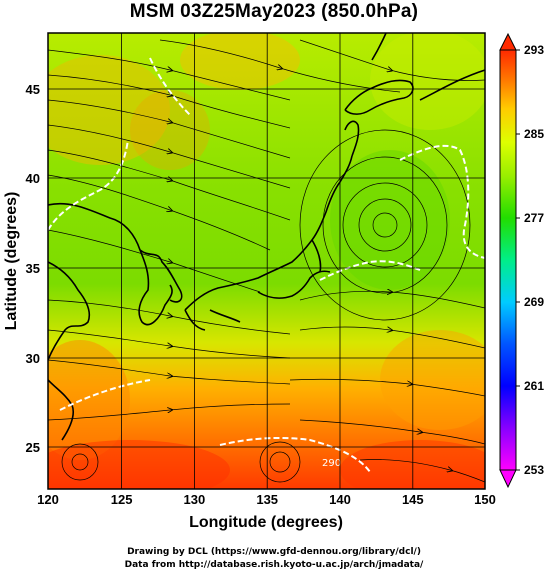 Image resolution: width=548 pixels, height=573 pixels. I want to click on y-axis: 25 30 35 40 45 Latitude (degrees), so click(21, 268).